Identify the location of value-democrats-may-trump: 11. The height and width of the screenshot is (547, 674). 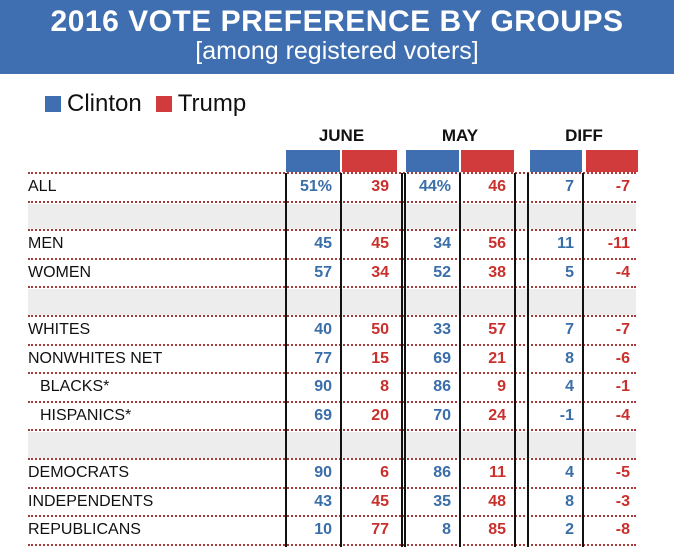
(497, 472).